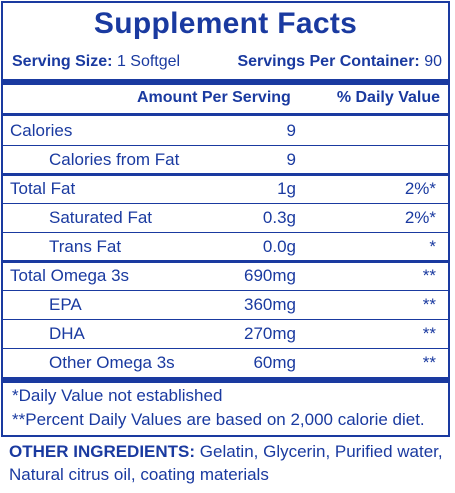 This screenshot has height=493, width=455. I want to click on serving-size: Serving Size: 1 Softgel, so click(96, 62).